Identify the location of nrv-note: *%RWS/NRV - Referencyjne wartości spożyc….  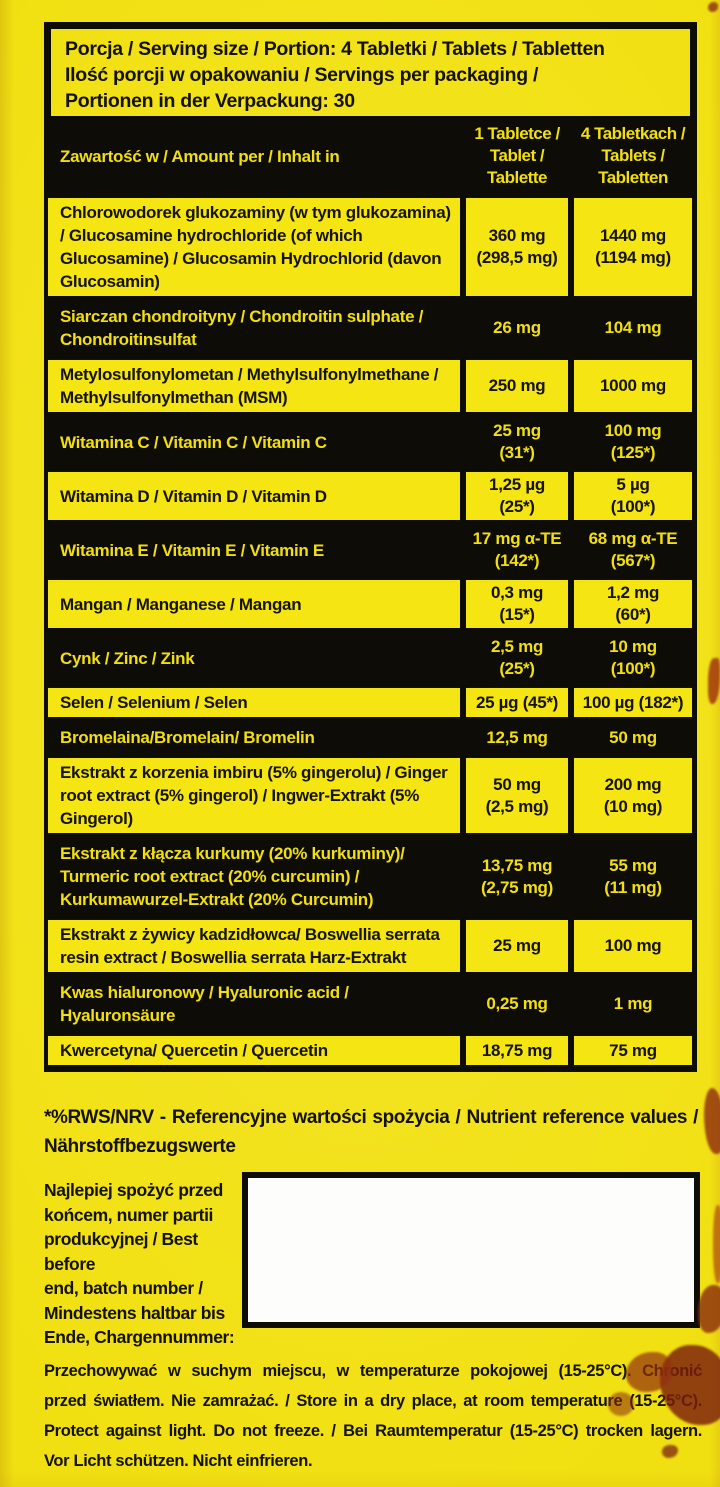
(371, 1132).